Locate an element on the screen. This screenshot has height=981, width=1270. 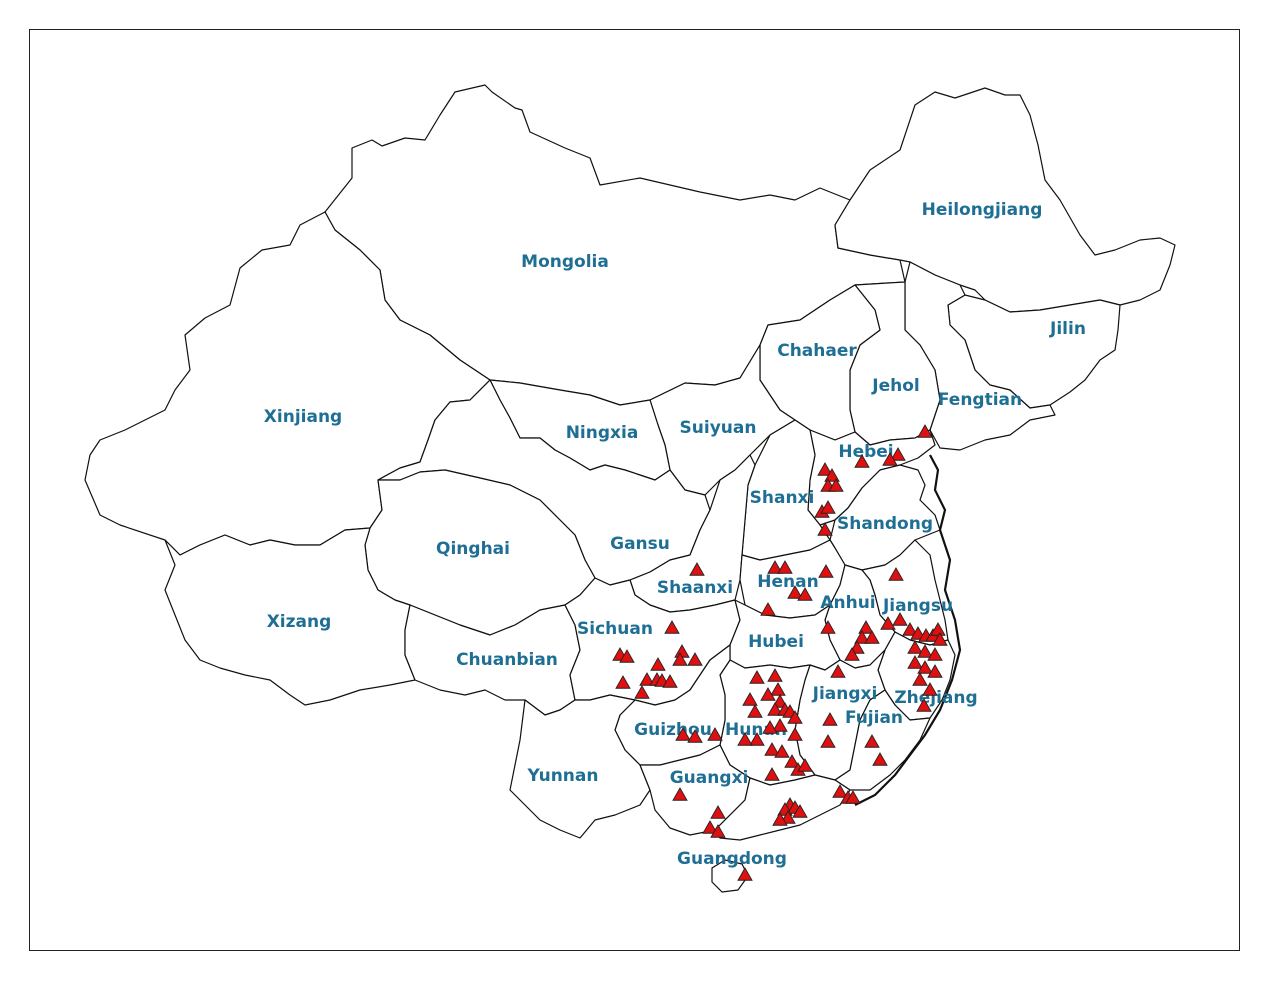
province-label-heilongjiang: Heilongjiang is located at coordinates (982, 210).